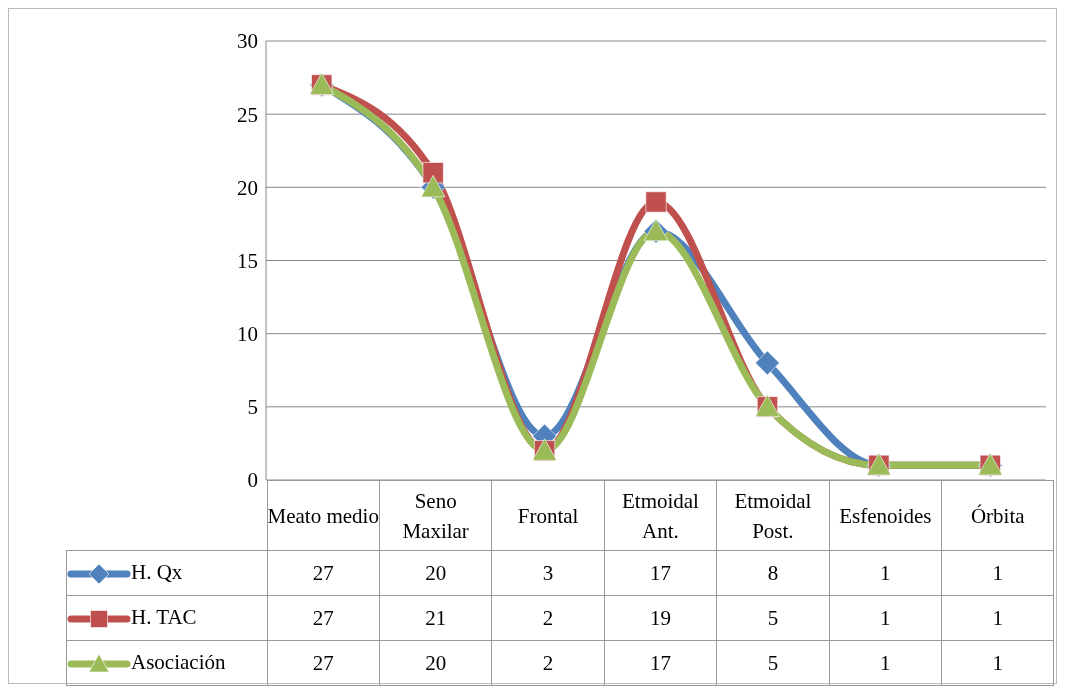  Describe the element at coordinates (247, 114) in the screenshot. I see `y-tick-label: 25` at that location.